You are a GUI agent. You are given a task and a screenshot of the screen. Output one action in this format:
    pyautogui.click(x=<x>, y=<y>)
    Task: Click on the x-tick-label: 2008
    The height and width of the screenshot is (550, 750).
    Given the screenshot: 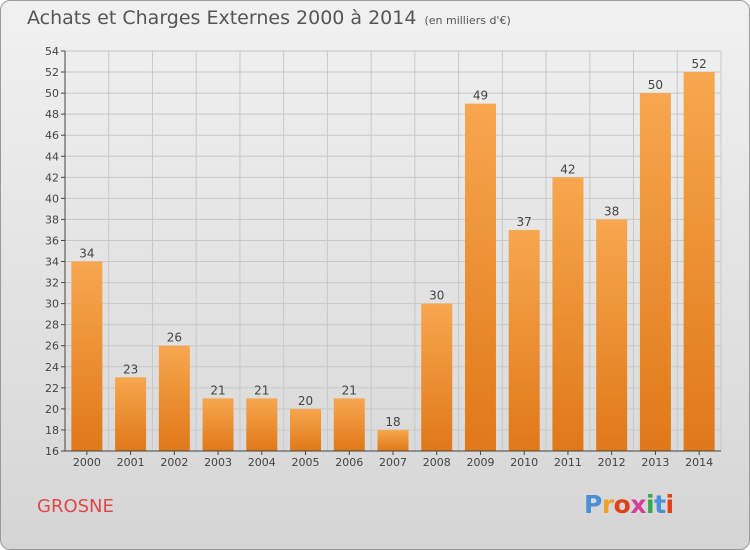 What is the action you would take?
    pyautogui.click(x=437, y=462)
    